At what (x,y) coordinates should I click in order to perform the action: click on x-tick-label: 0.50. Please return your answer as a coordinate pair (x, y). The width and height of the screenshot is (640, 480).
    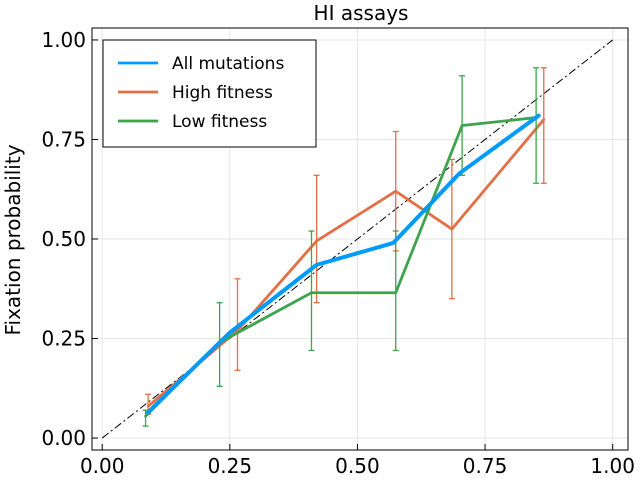
    Looking at the image, I should click on (357, 466).